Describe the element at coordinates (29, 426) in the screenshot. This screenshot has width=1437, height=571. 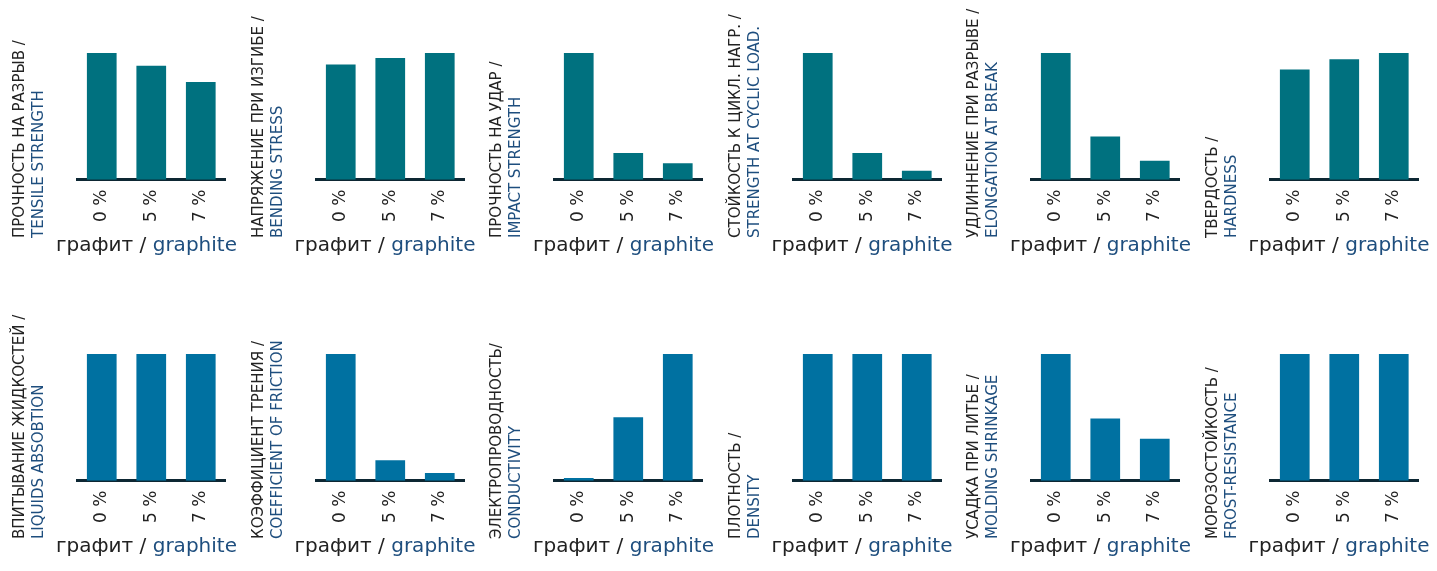
I see `y-axis-title: ВПИТЫВАНИЕ ЖИДКОСТЕЙ / LIQUIDS ABSOBTION` at that location.